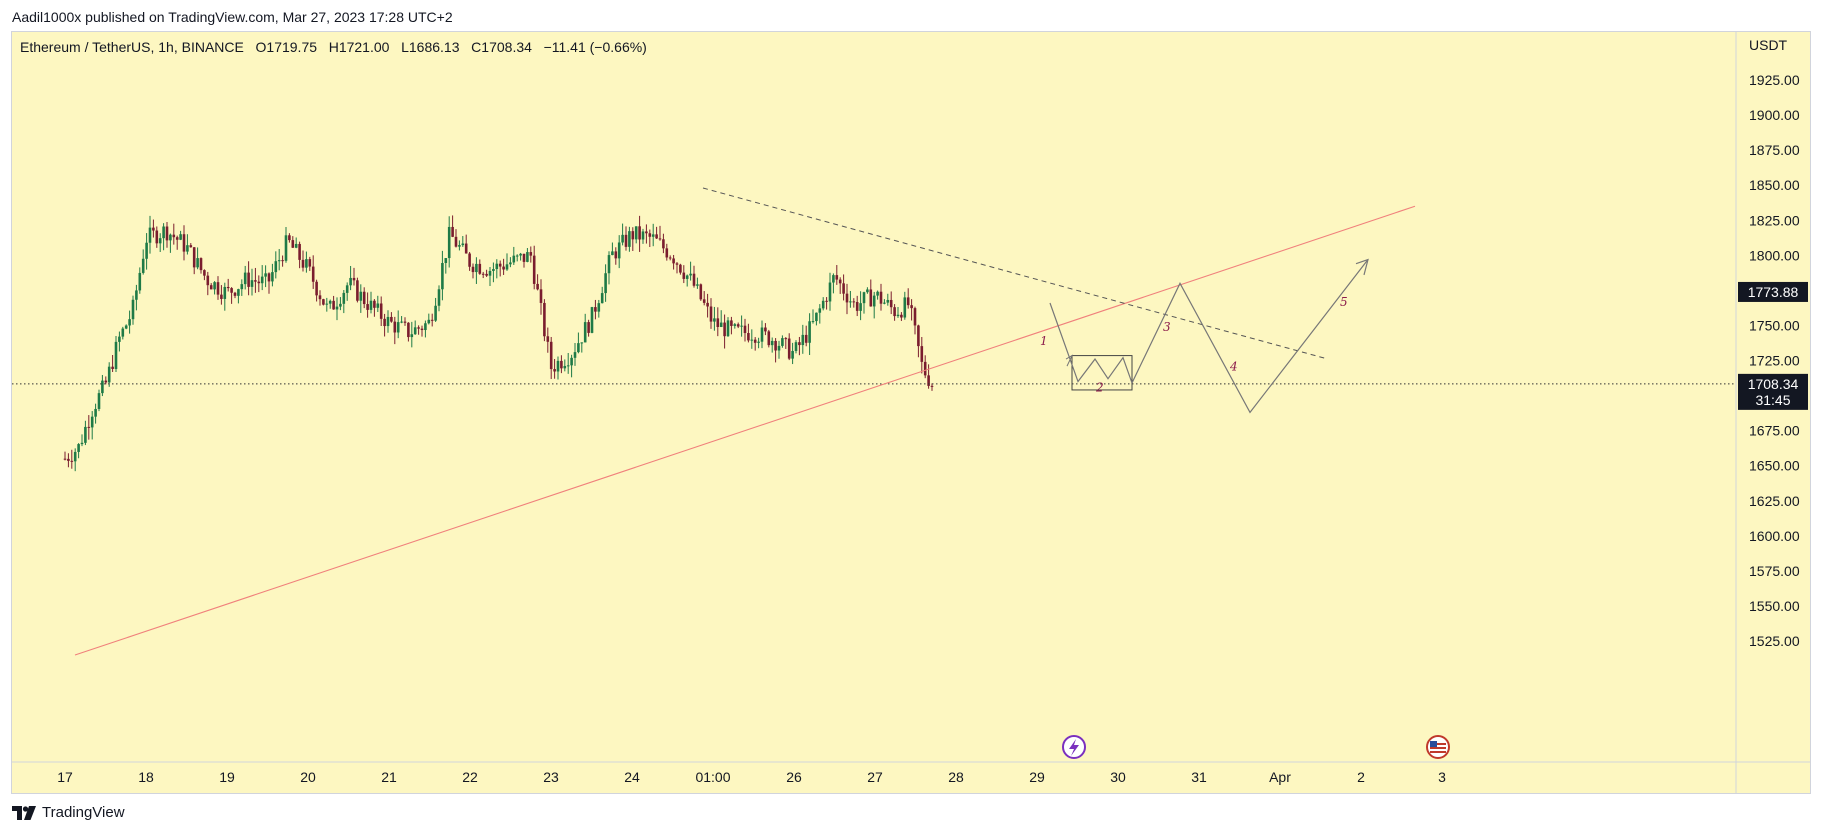 This screenshot has height=833, width=1823. I want to click on us-flag-canton, so click(1433, 744).